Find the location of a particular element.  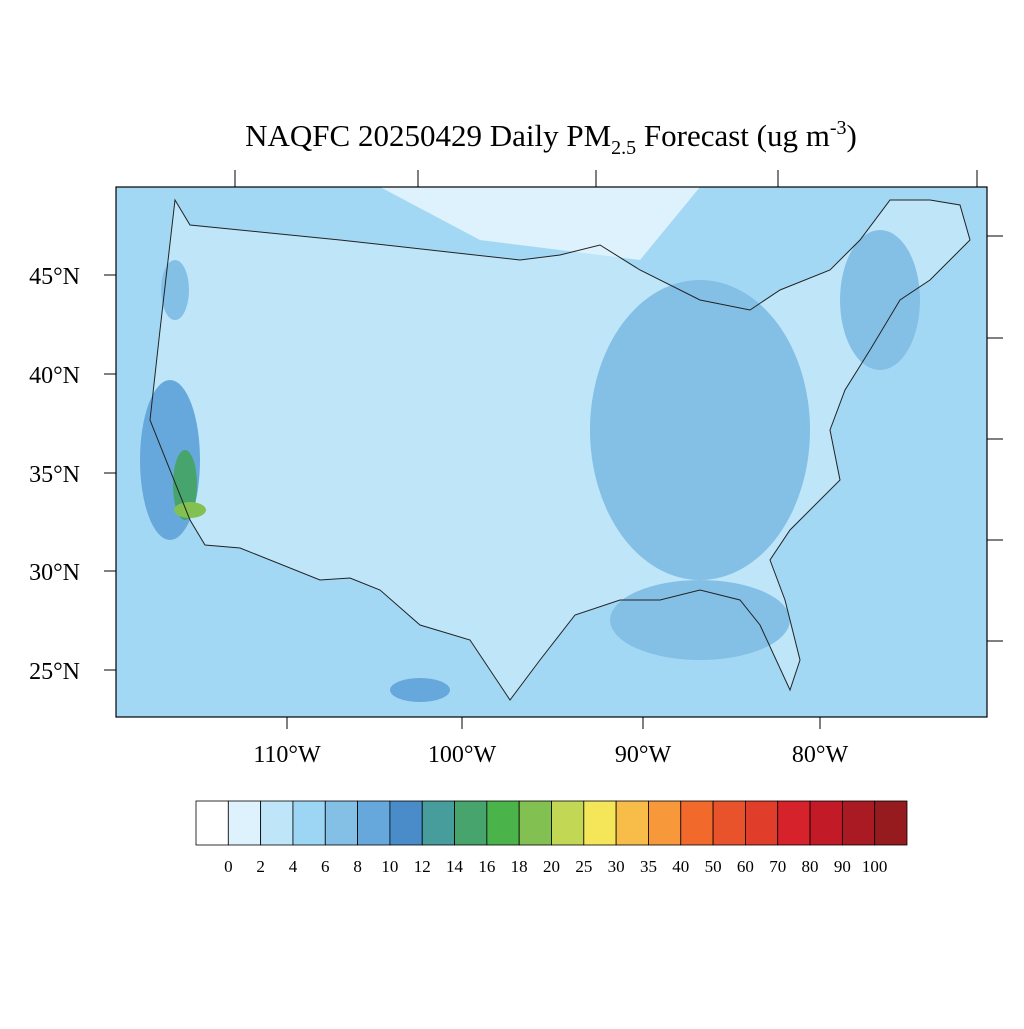

colorbar-label: 6 is located at coordinates (325, 866).